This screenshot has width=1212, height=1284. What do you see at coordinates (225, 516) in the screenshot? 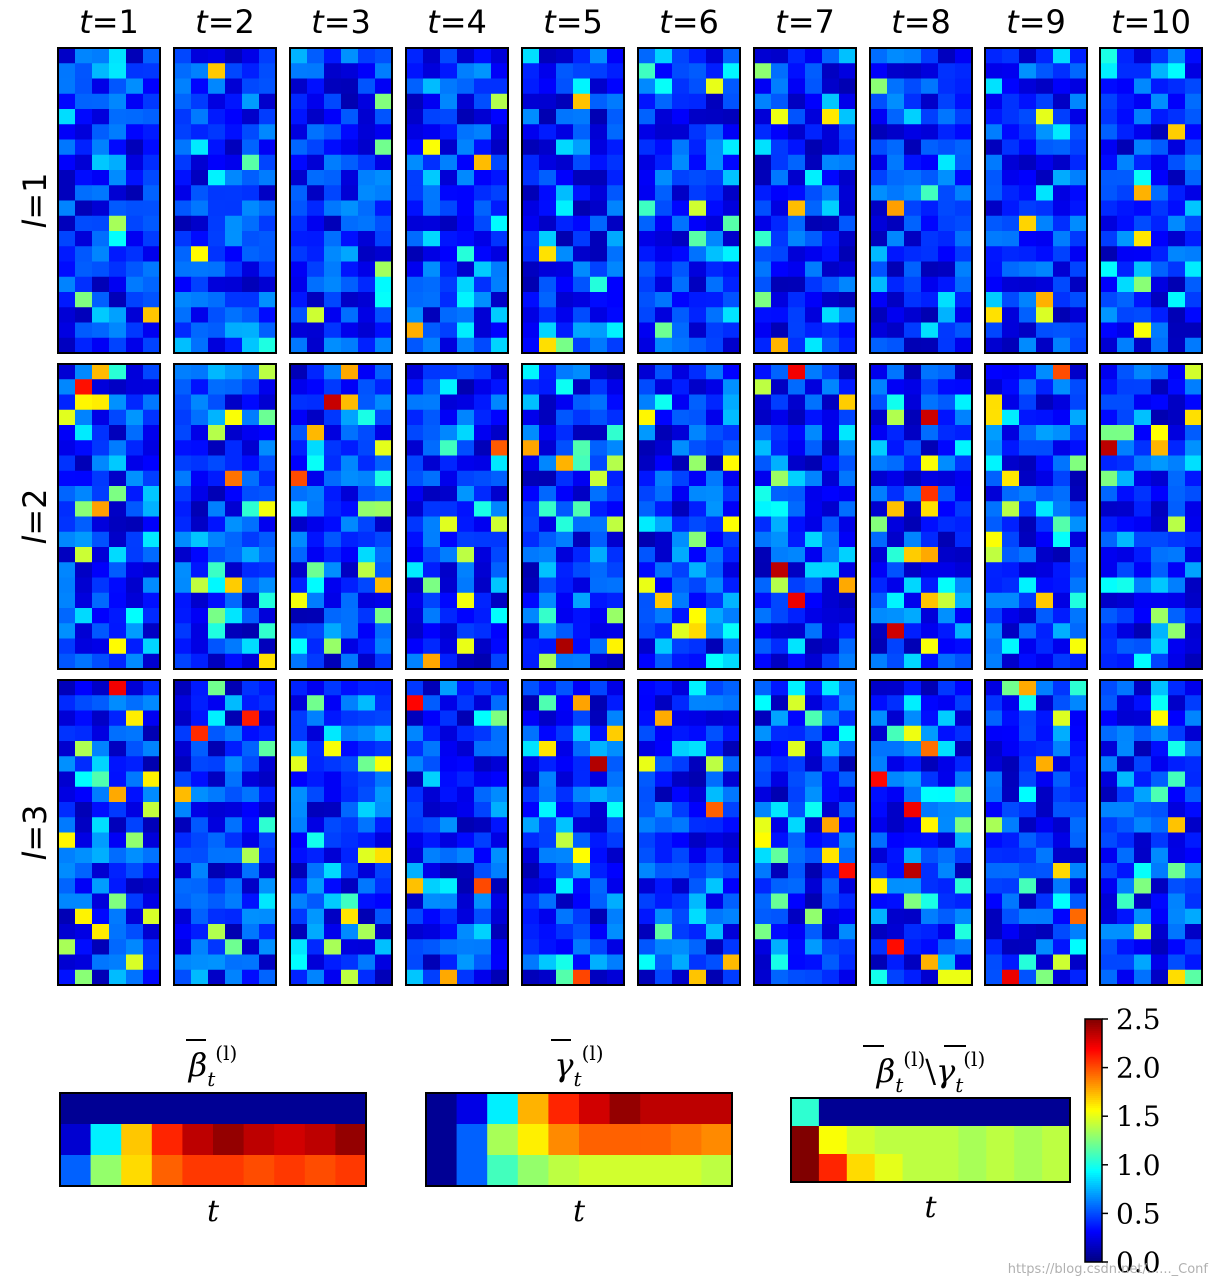
I see `panel-l2-t2` at bounding box center [225, 516].